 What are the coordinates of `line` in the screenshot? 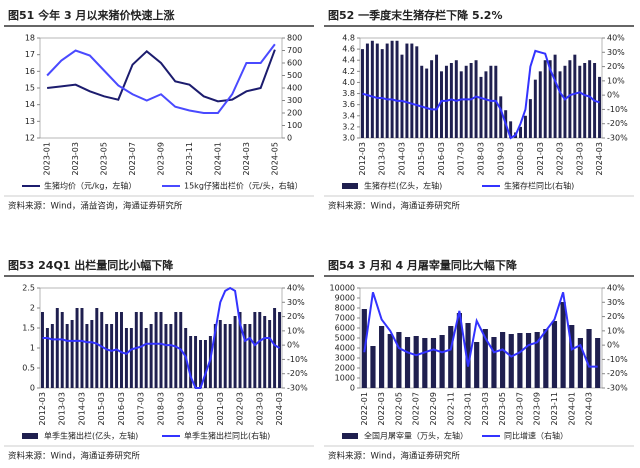 It's located at (481, 94).